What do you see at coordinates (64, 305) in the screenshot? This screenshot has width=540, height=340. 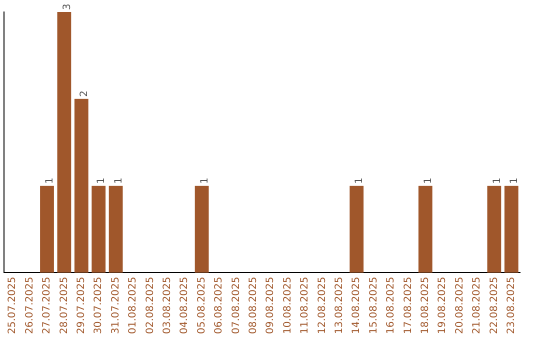 I see `x-tick-label: 28.07.2025` at bounding box center [64, 305].